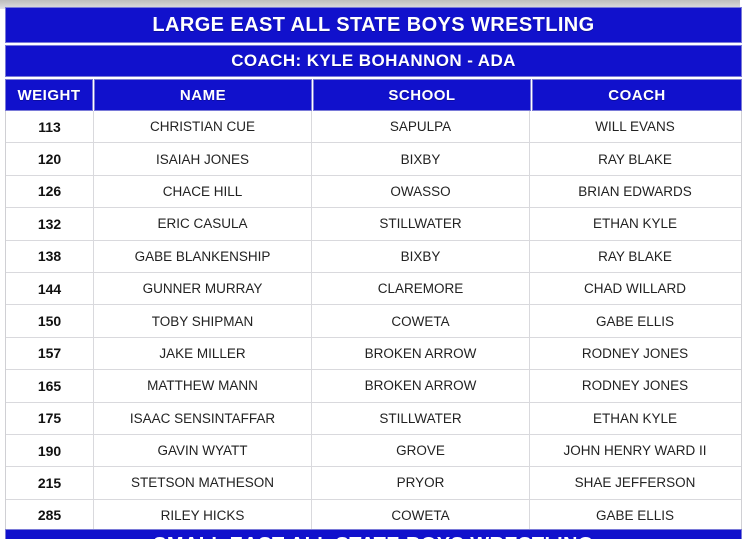 The width and height of the screenshot is (750, 539). Describe the element at coordinates (373, 534) in the screenshot. I see `next-section-banner: SMALL EAST ALL STATE BOYS WRESTLING` at that location.